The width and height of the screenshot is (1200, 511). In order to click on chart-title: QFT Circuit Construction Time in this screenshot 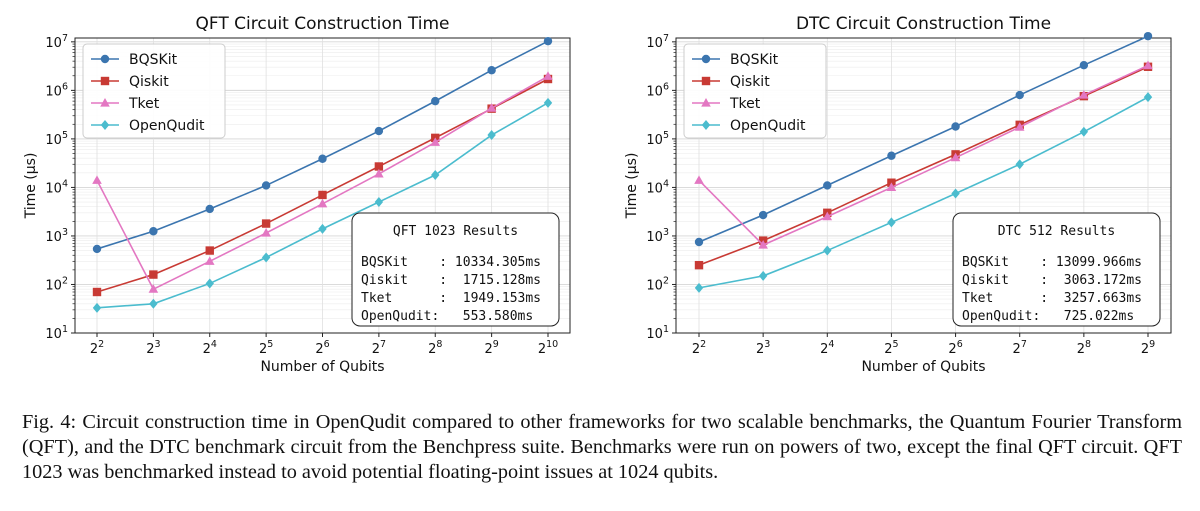, I will do `click(322, 24)`.